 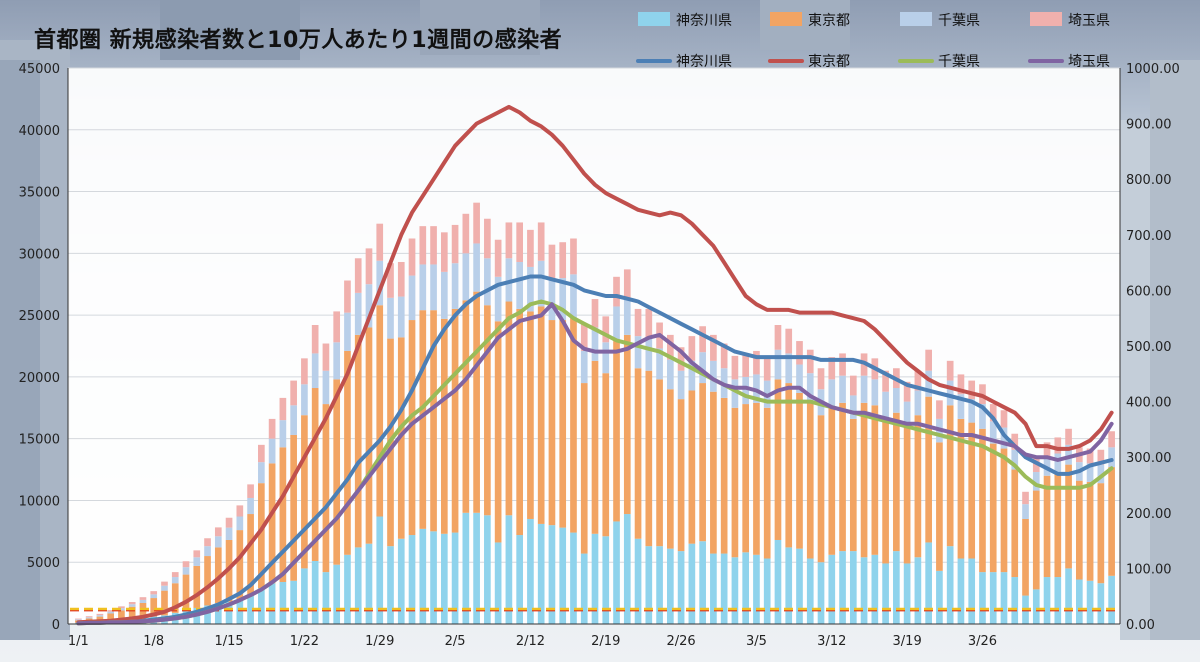 What do you see at coordinates (605, 641) in the screenshot?
I see `x-tick-label: 2/19` at bounding box center [605, 641].